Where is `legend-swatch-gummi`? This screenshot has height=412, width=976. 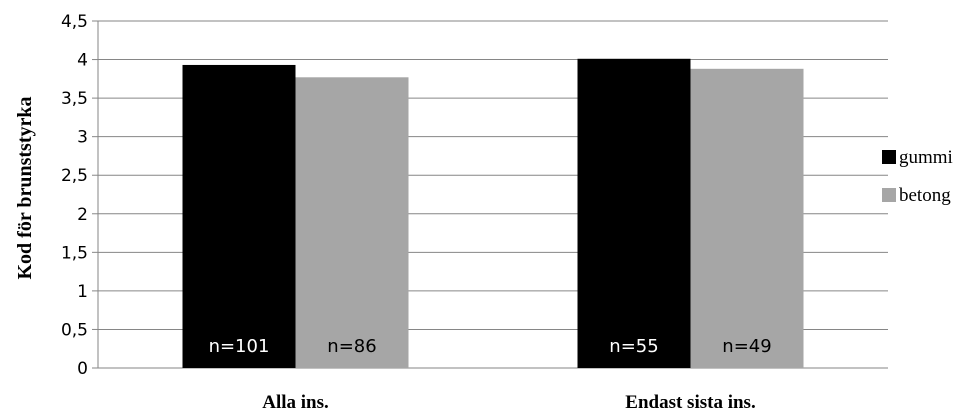
legend-swatch-gummi is located at coordinates (889, 157).